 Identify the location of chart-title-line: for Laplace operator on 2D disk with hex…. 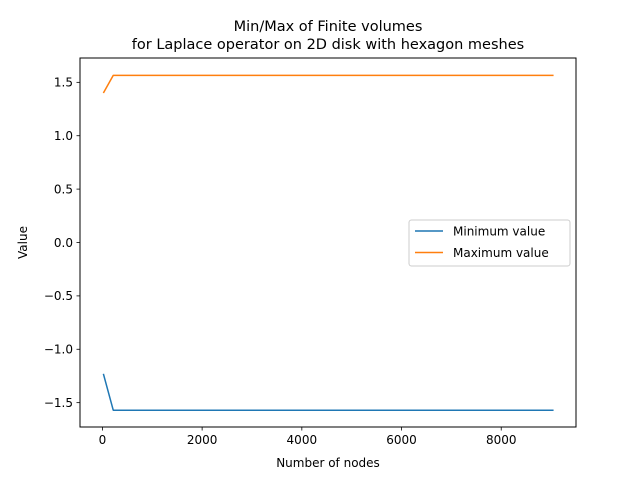
(328, 45).